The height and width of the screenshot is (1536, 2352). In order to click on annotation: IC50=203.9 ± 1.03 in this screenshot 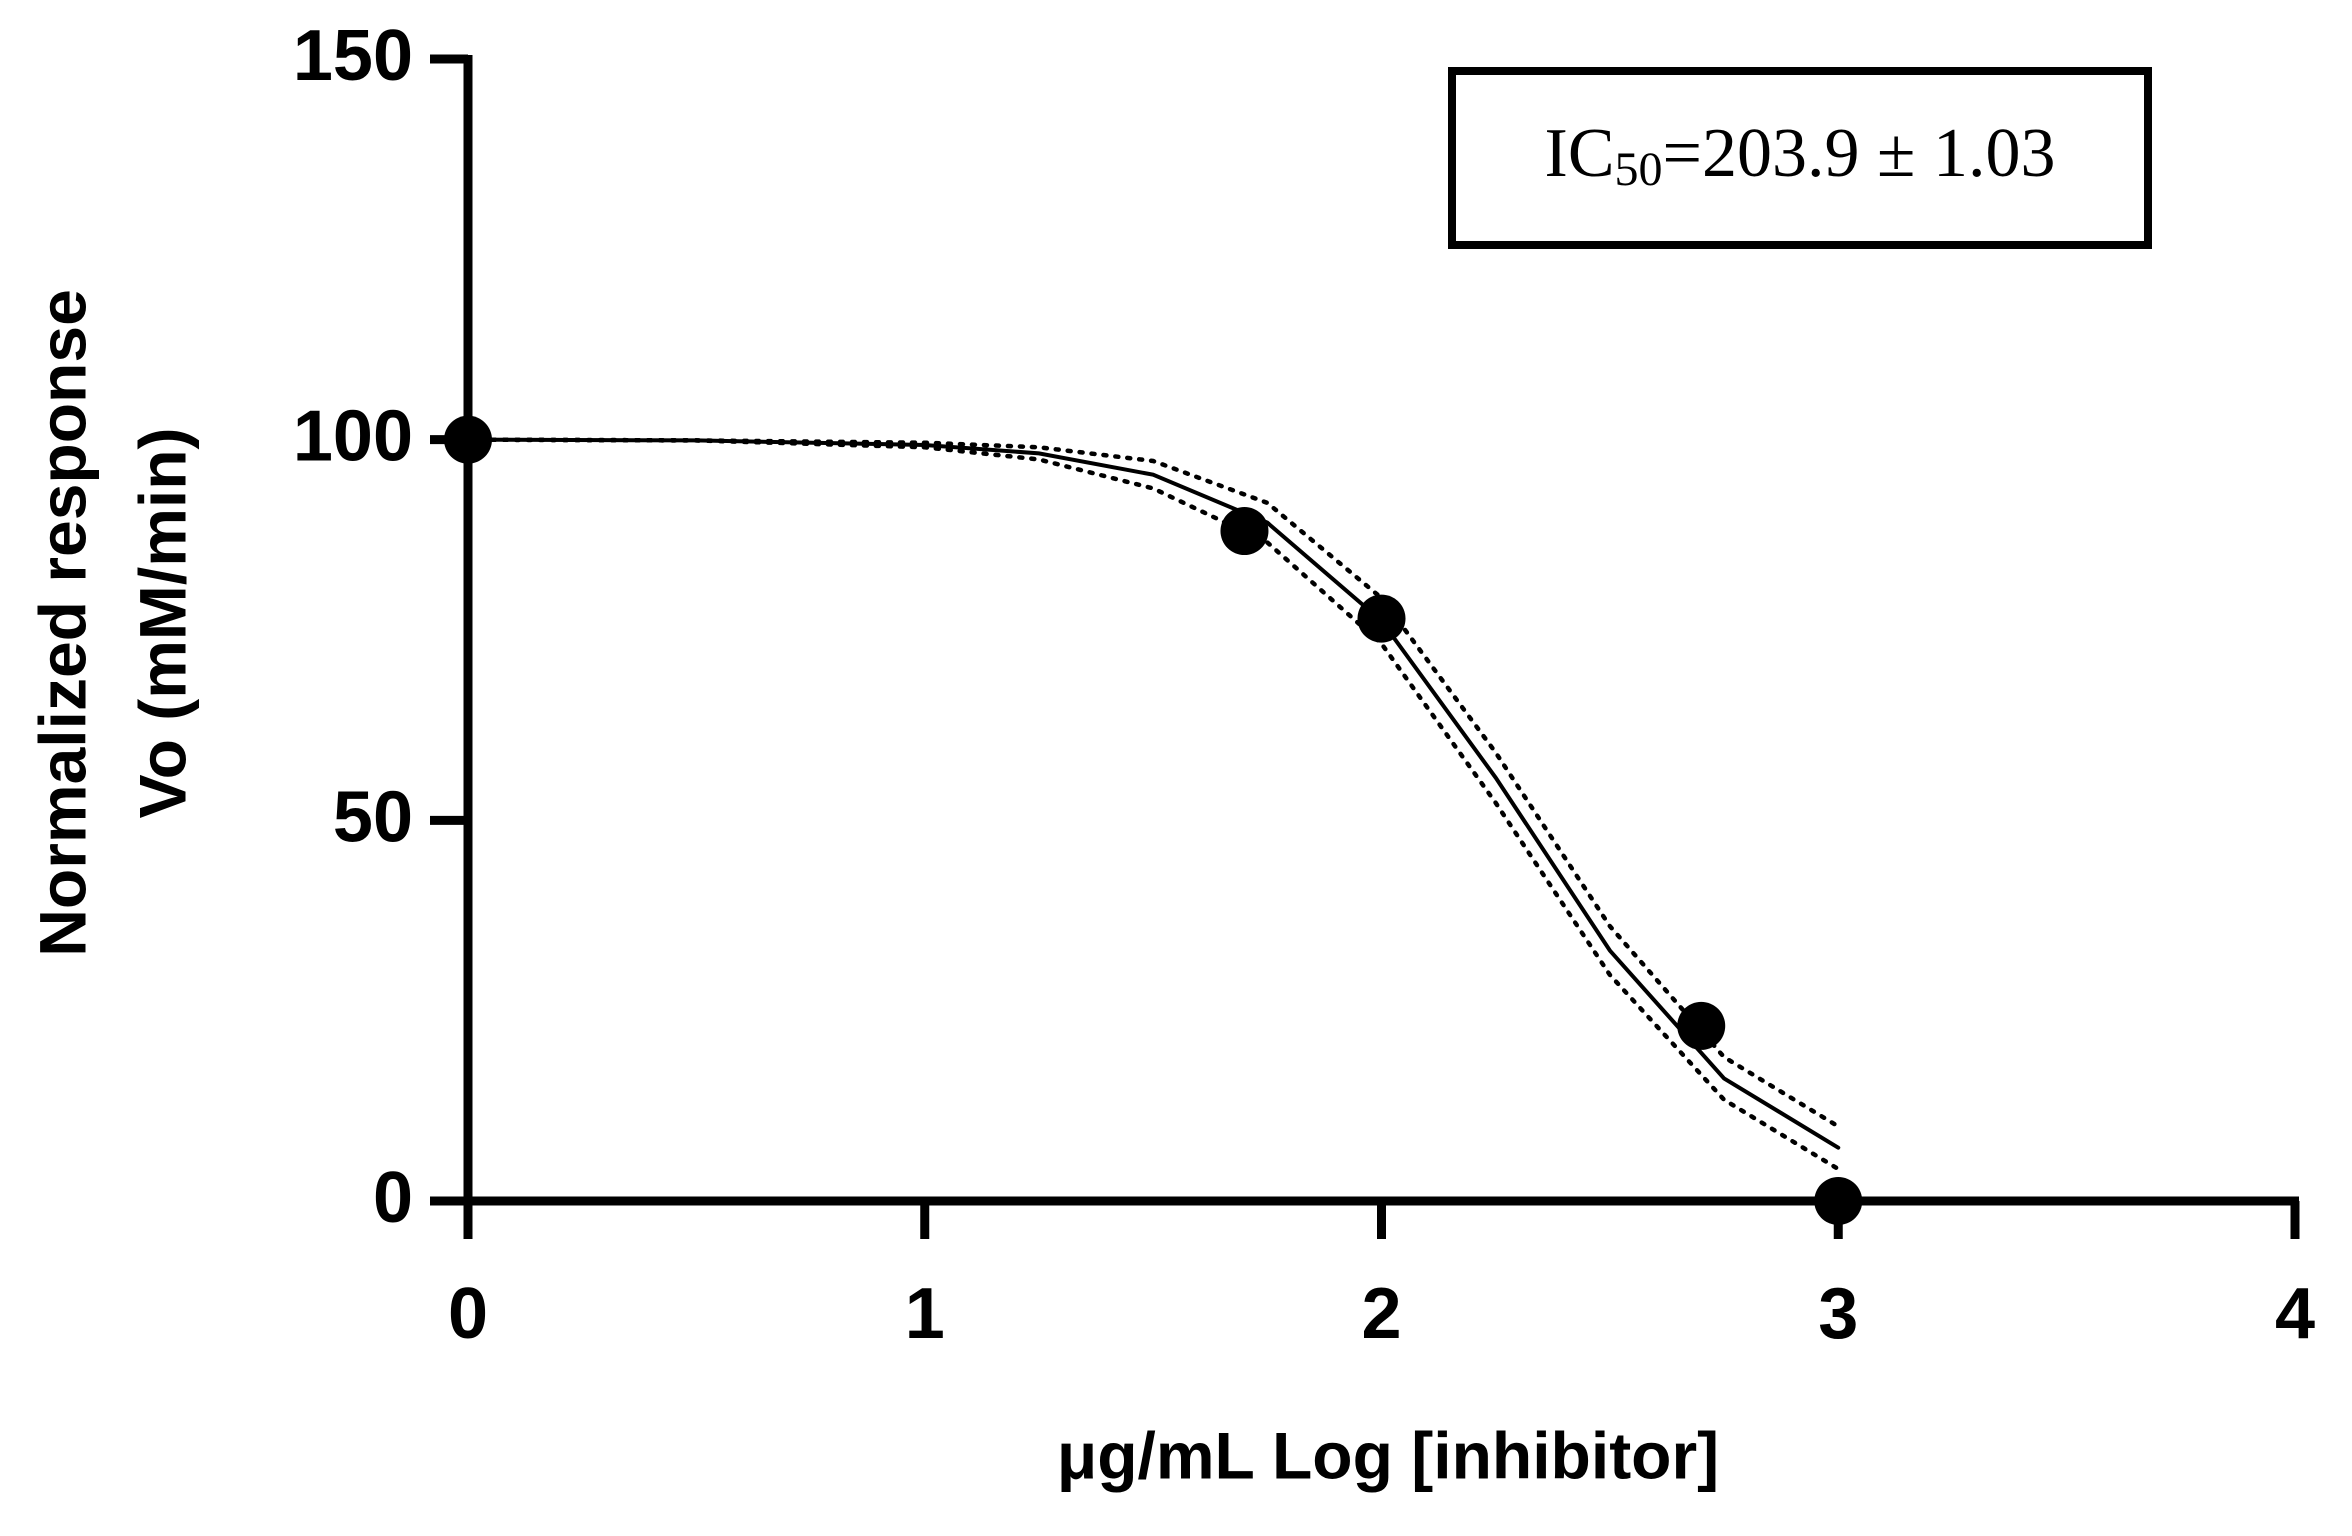, I will do `click(1800, 155)`.